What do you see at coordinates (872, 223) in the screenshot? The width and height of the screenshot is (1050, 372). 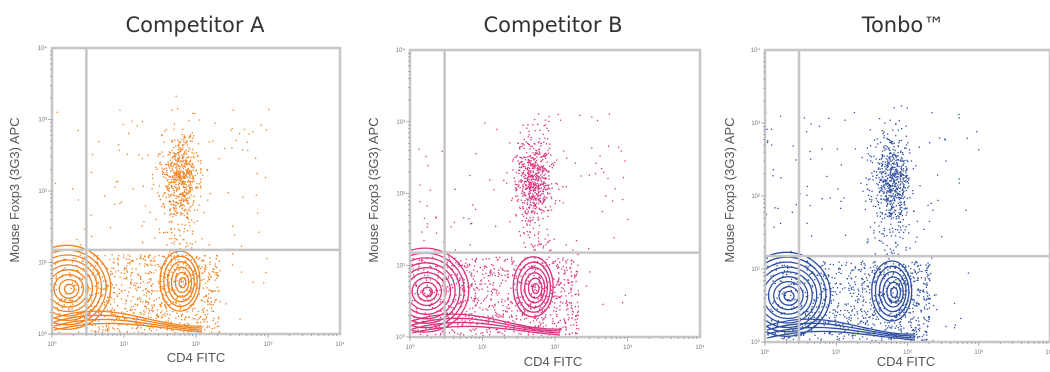 I see `events-layer` at bounding box center [872, 223].